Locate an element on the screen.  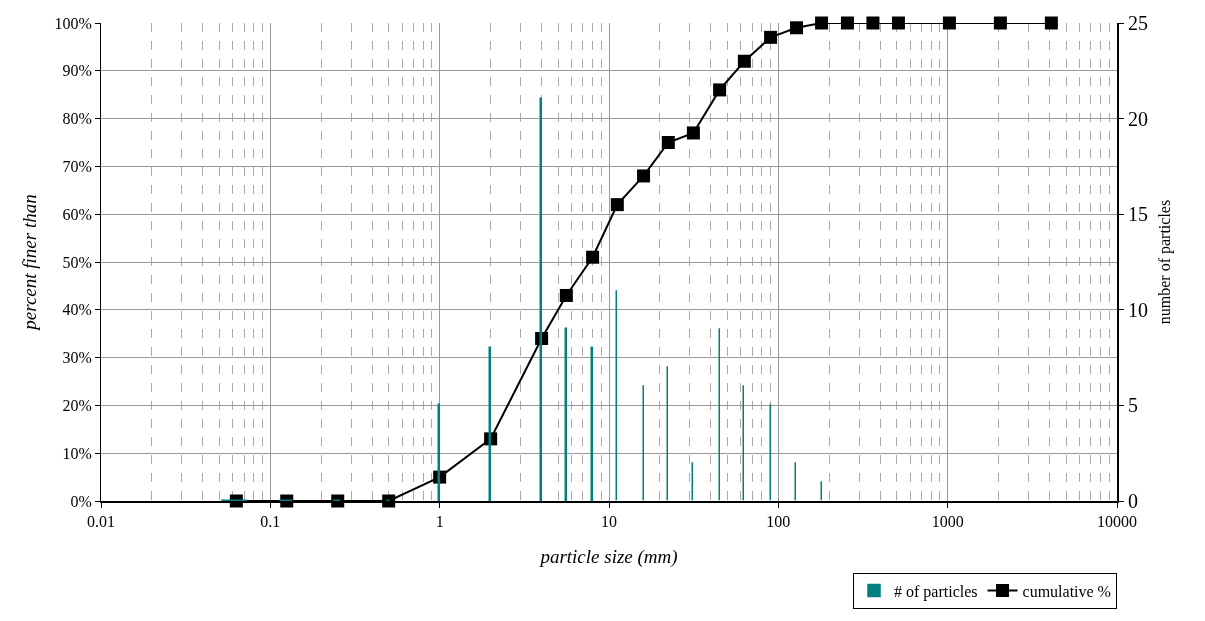
y-tick-label: 90% is located at coordinates (77, 71).